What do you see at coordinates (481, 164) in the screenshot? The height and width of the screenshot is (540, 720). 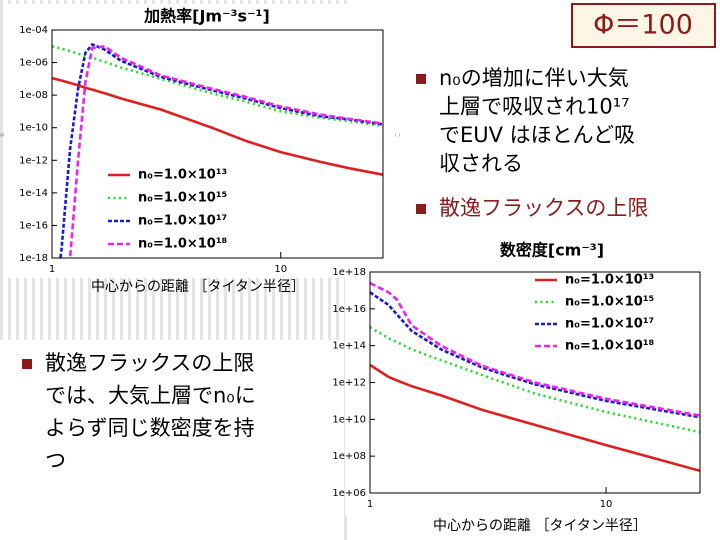 I see `bullet-text: 収される` at bounding box center [481, 164].